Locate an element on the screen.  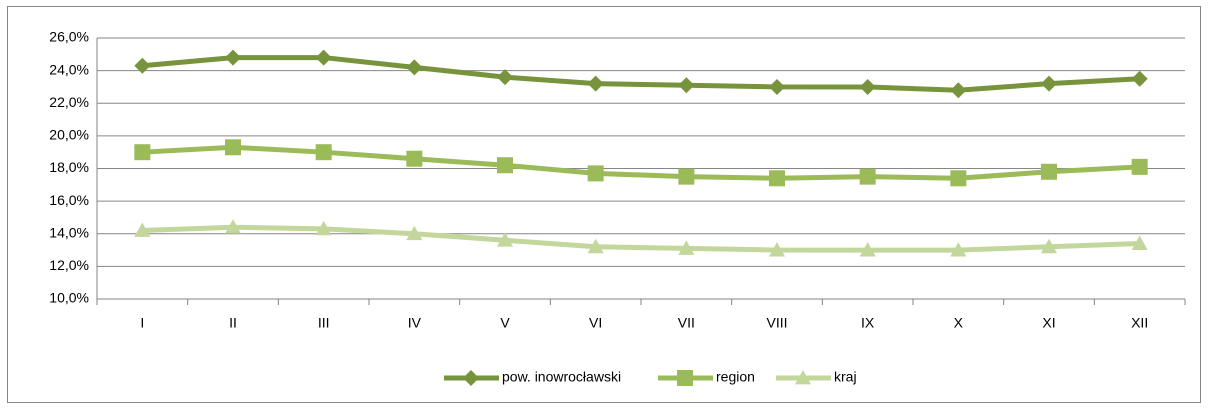
x-tick-label: VI is located at coordinates (595, 323).